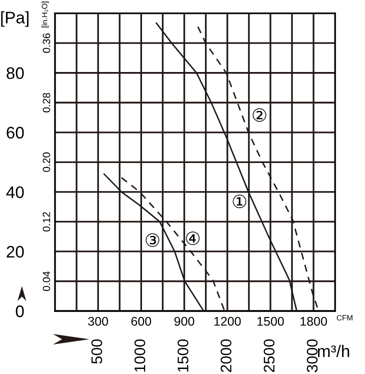 Image resolution: width=365 pixels, height=374 pixels. What do you see at coordinates (193, 239) in the screenshot?
I see `annotation: ④` at bounding box center [193, 239].